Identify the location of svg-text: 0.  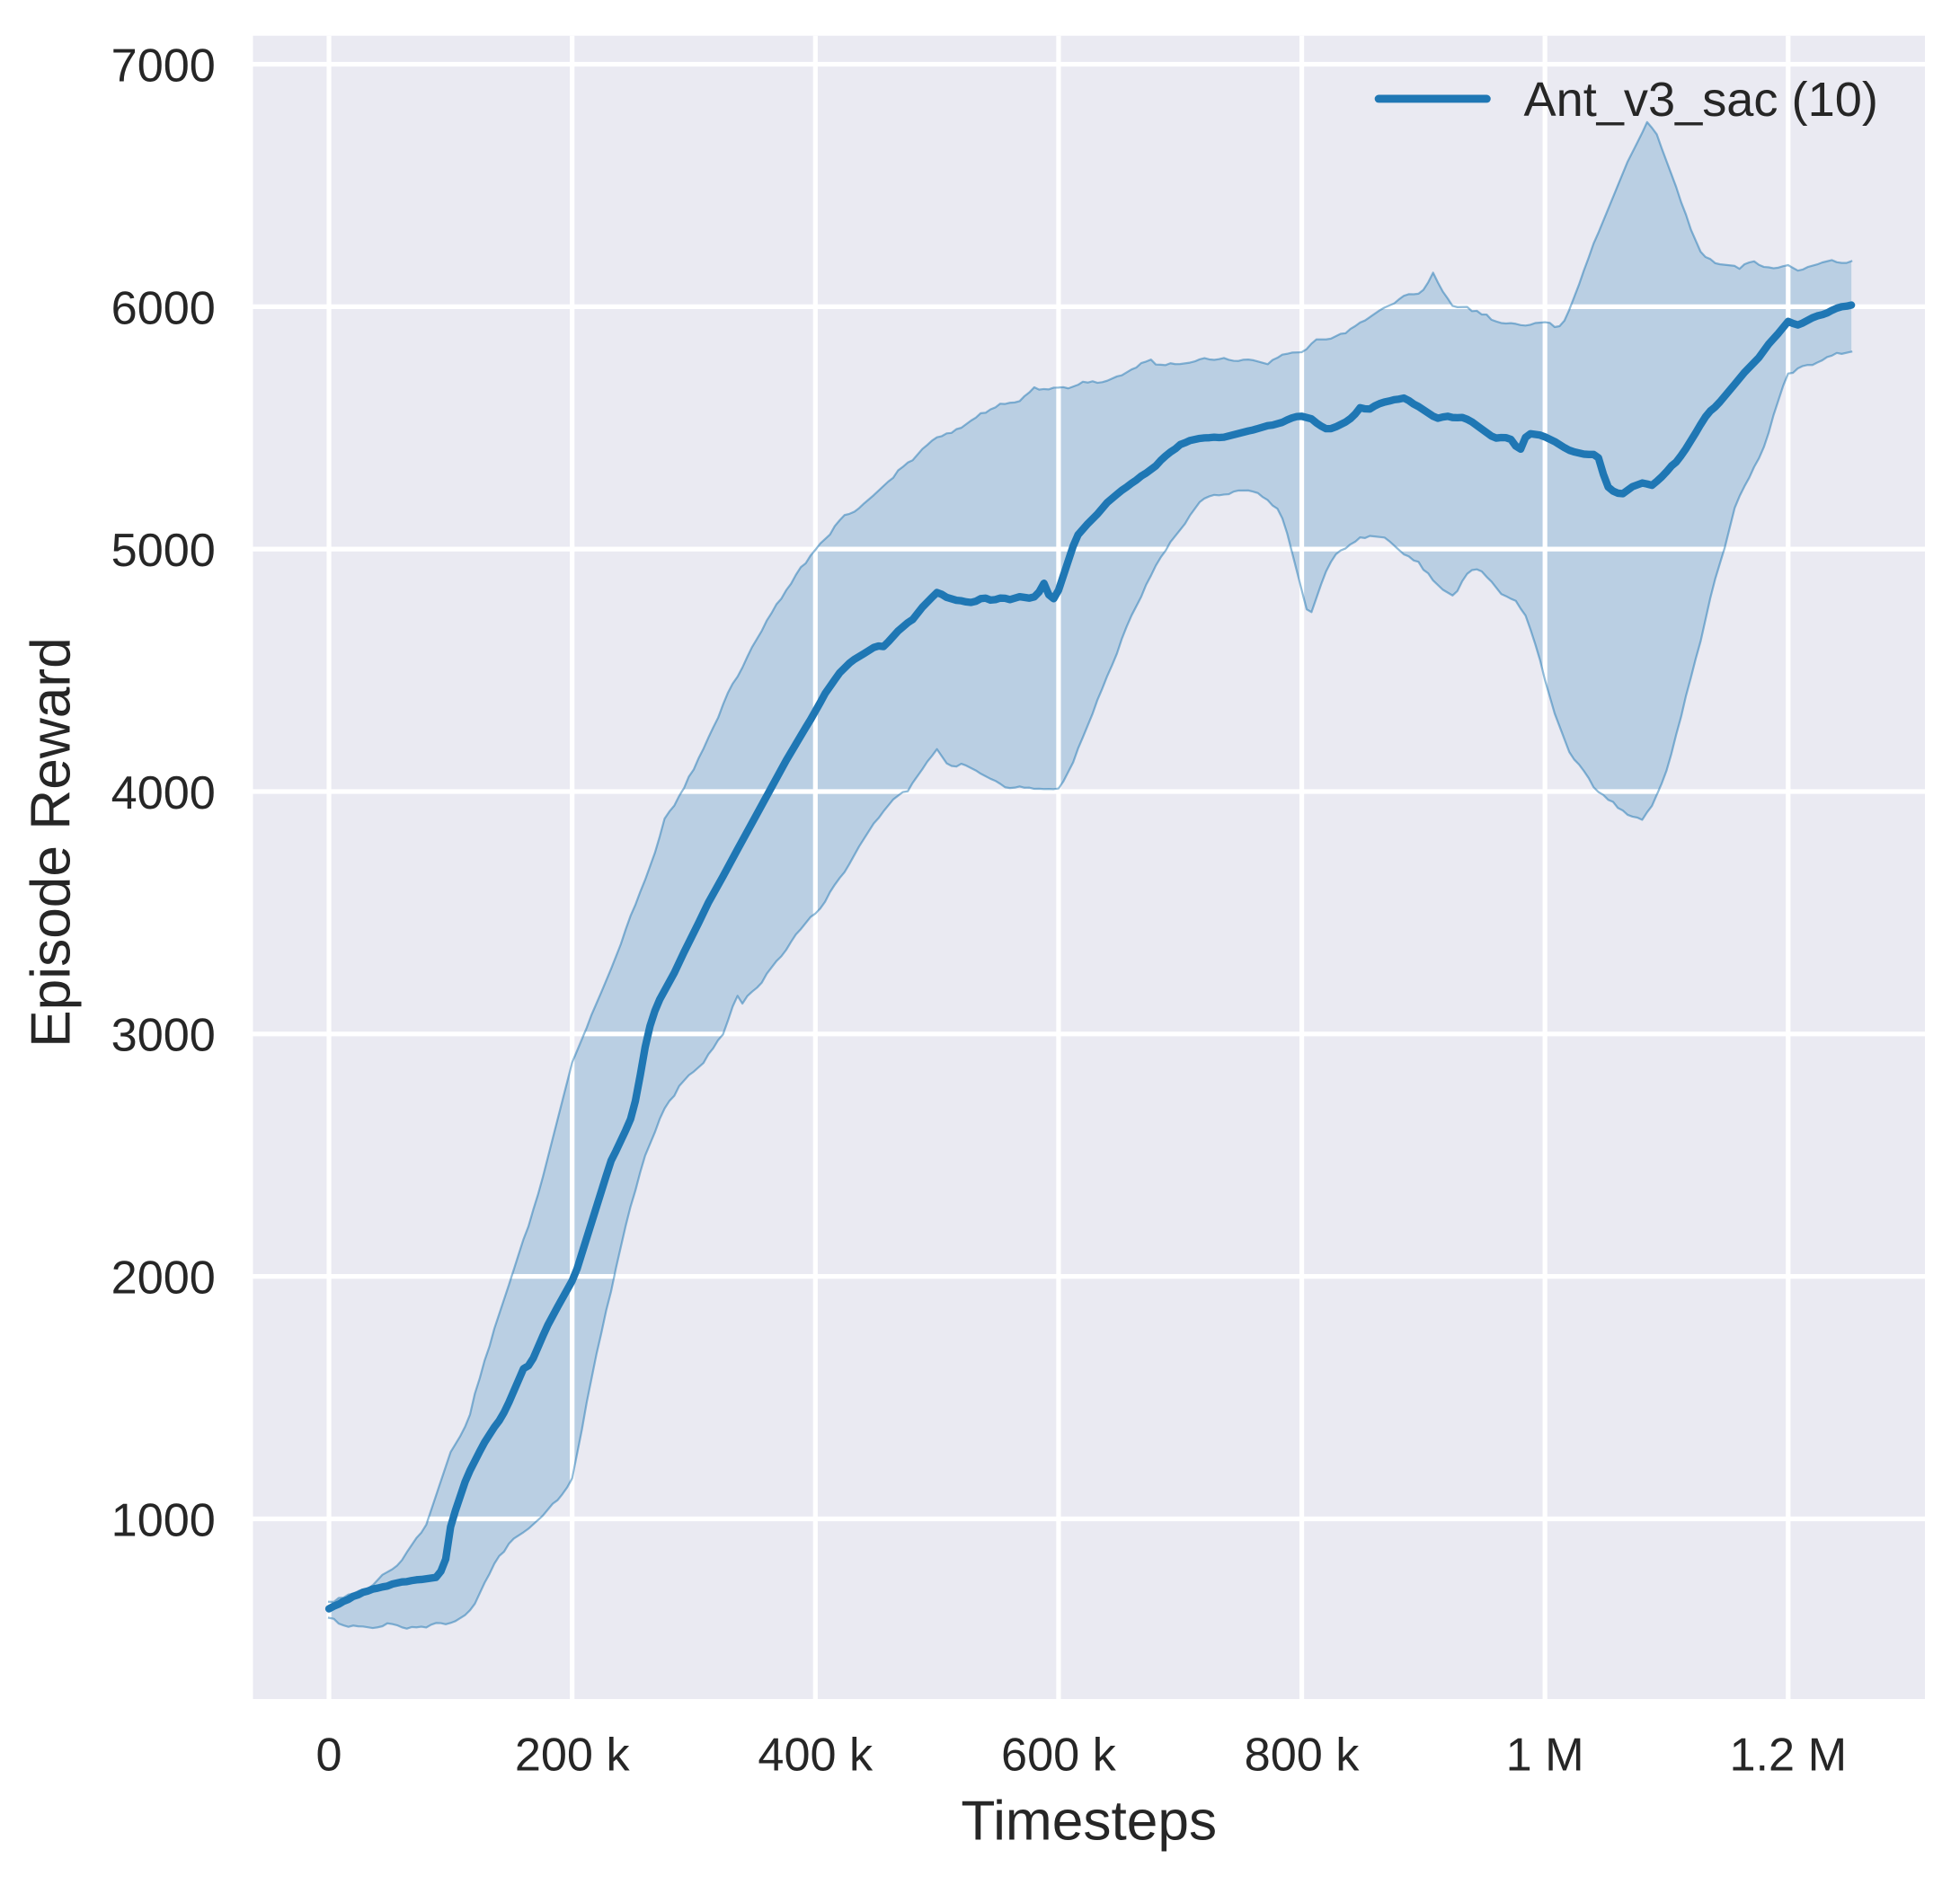
(329, 1756).